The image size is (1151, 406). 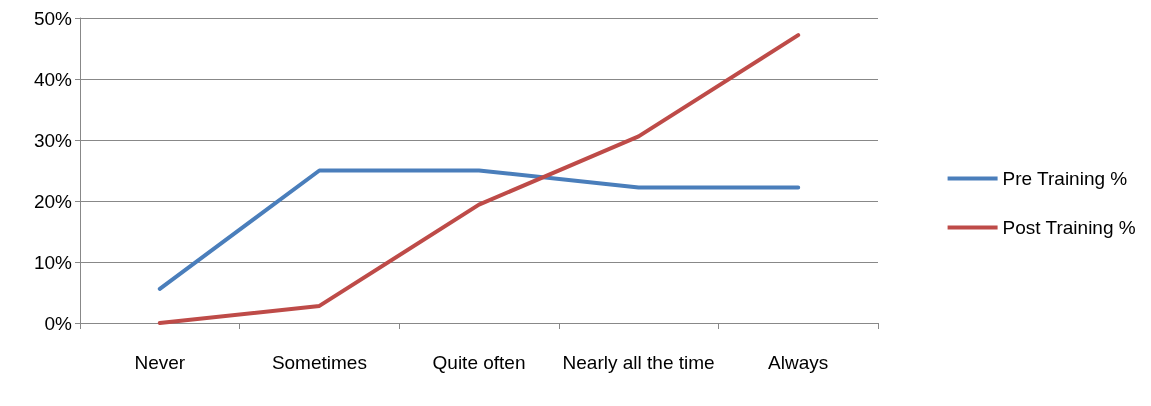 I want to click on y-tick-label: 50%, so click(x=53, y=18).